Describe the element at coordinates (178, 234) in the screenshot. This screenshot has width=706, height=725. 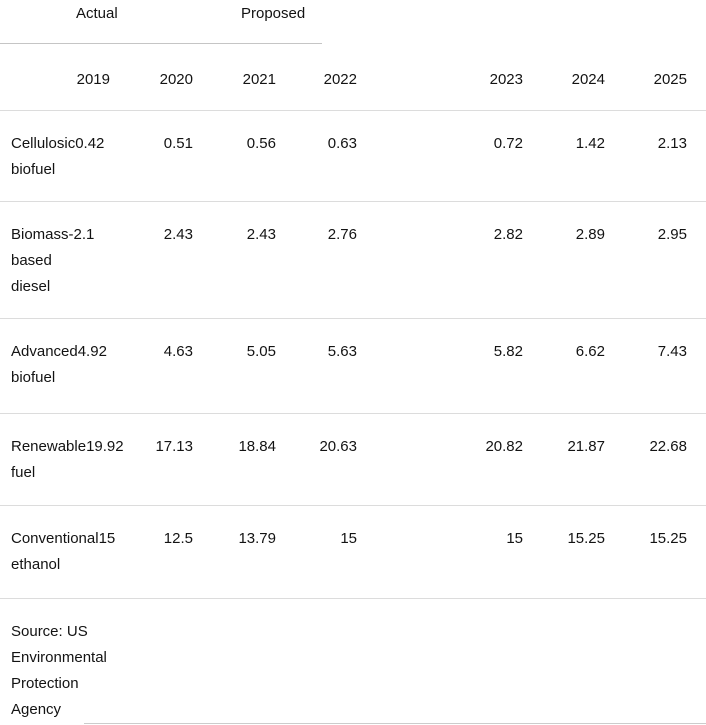
I see `value-2020: 2.43` at that location.